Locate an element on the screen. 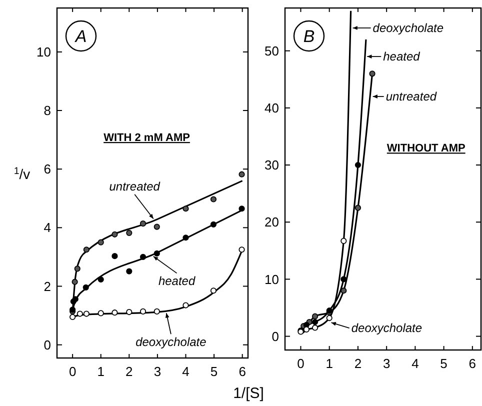 The height and width of the screenshot is (406, 482). y-tick-label: 4 is located at coordinates (47, 228).